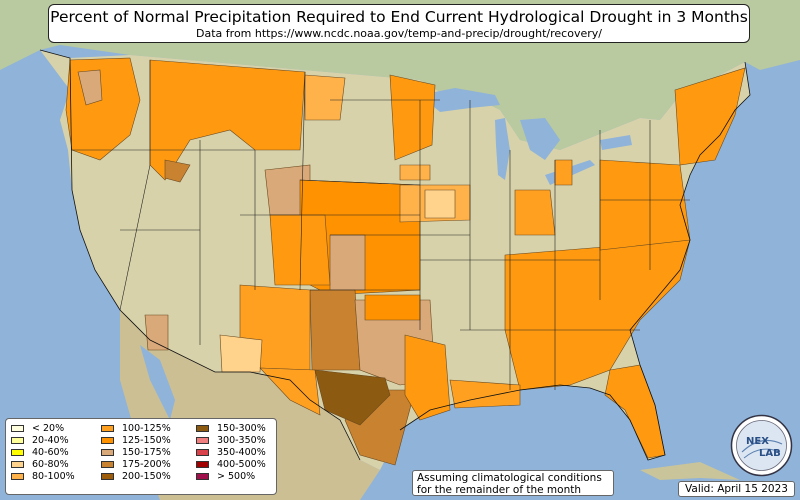  What do you see at coordinates (146, 465) in the screenshot?
I see `legend-label: 175-200%` at bounding box center [146, 465].